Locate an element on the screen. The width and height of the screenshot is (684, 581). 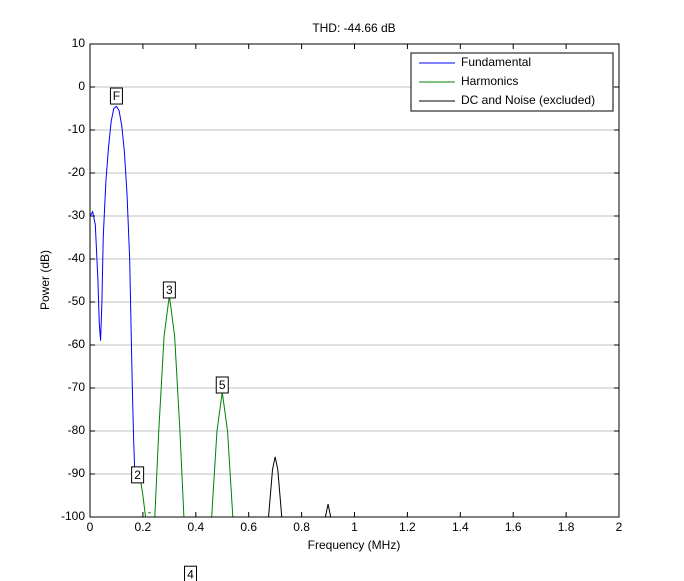
y-tick-label: -60 is located at coordinates (77, 344).